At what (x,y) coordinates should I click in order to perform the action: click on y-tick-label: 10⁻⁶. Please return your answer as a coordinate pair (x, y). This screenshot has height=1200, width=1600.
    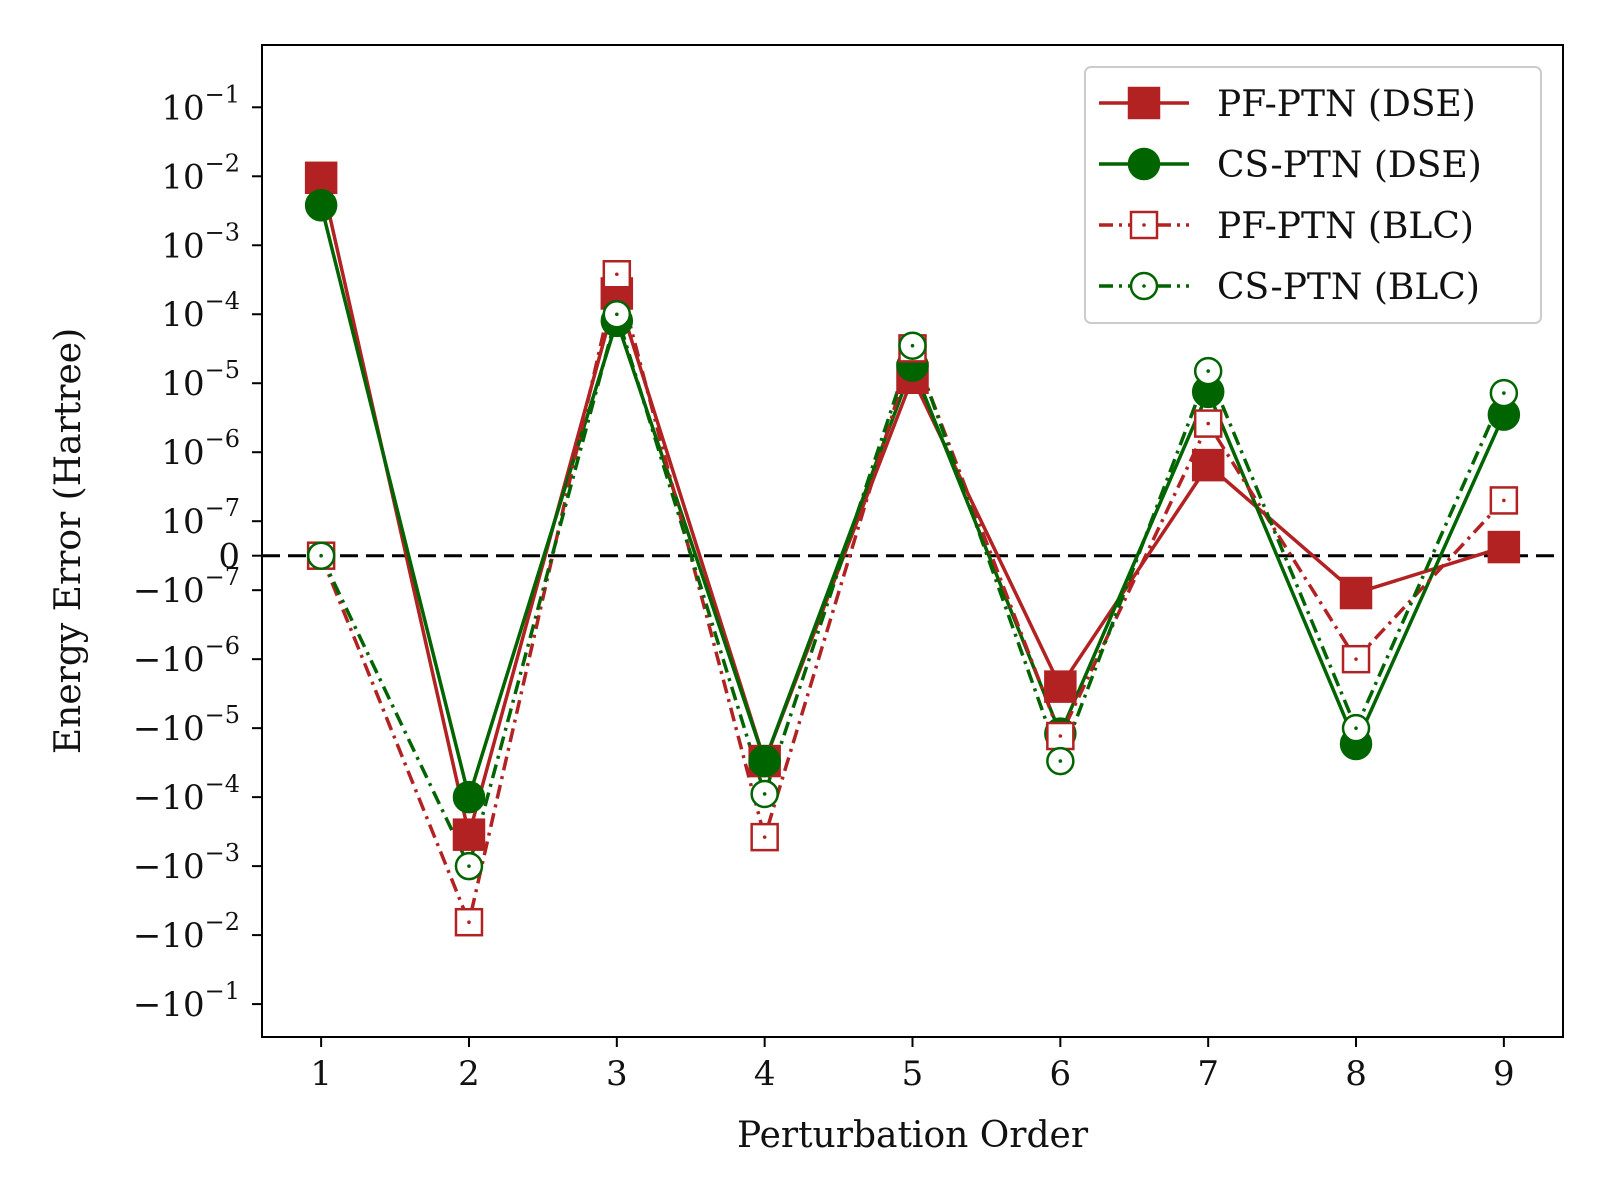
    Looking at the image, I should click on (200, 449).